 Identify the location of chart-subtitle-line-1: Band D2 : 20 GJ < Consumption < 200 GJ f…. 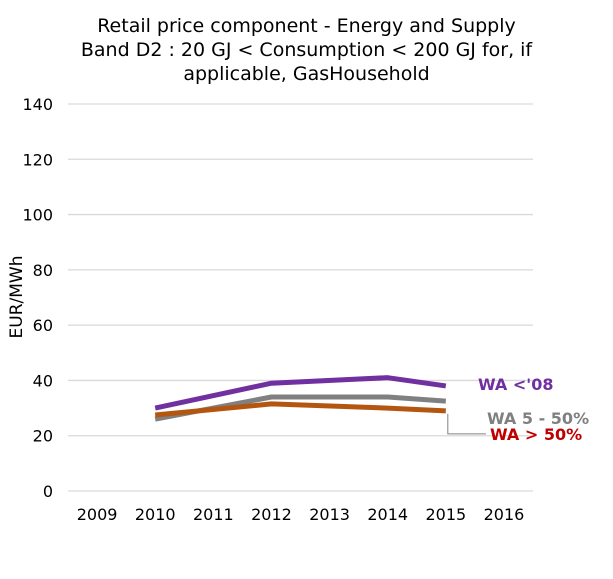
(306, 50).